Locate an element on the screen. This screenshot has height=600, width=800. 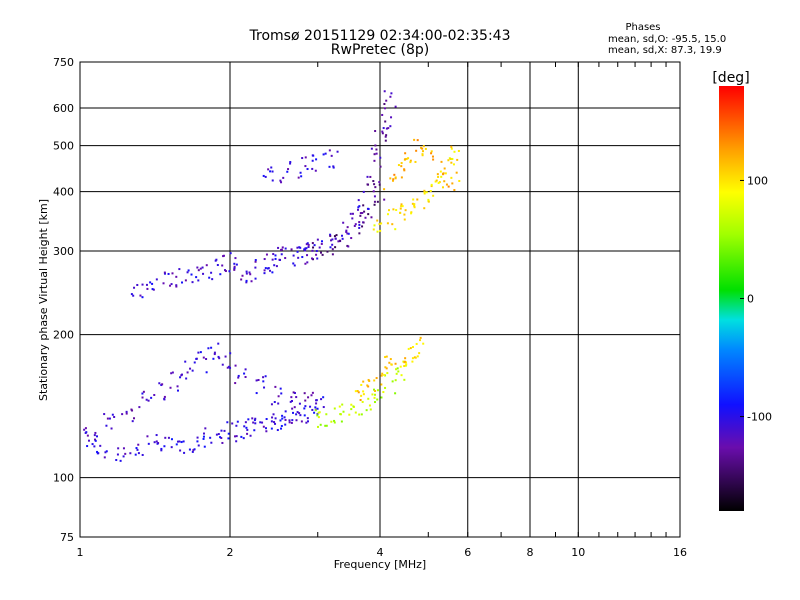
chart-title: Tromsø 20151129 02:34:00-02:35:43 is located at coordinates (380, 36).